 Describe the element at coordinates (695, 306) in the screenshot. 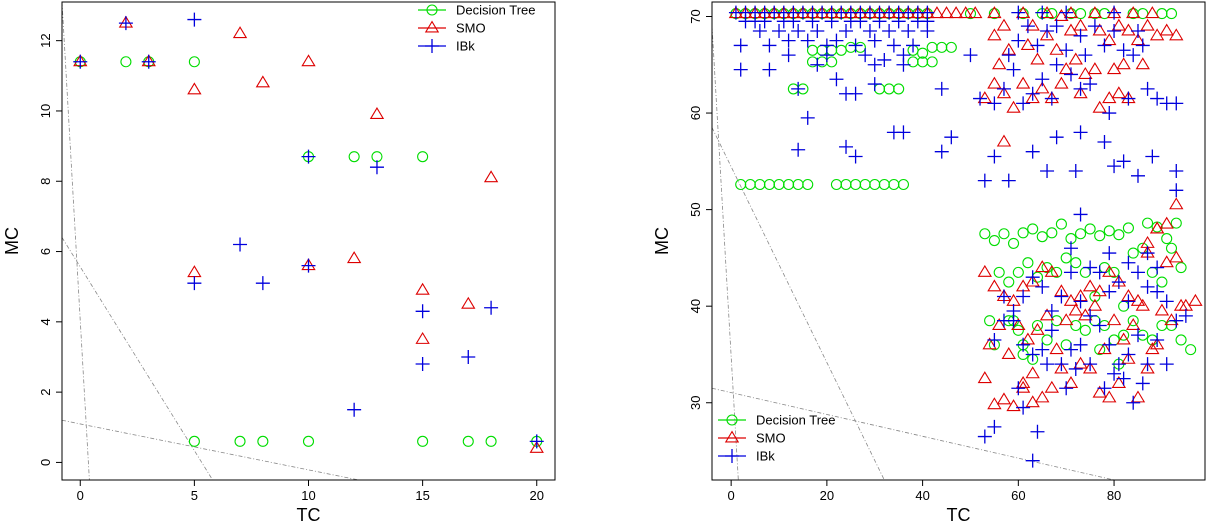

I see `y-tick-label: 40` at that location.